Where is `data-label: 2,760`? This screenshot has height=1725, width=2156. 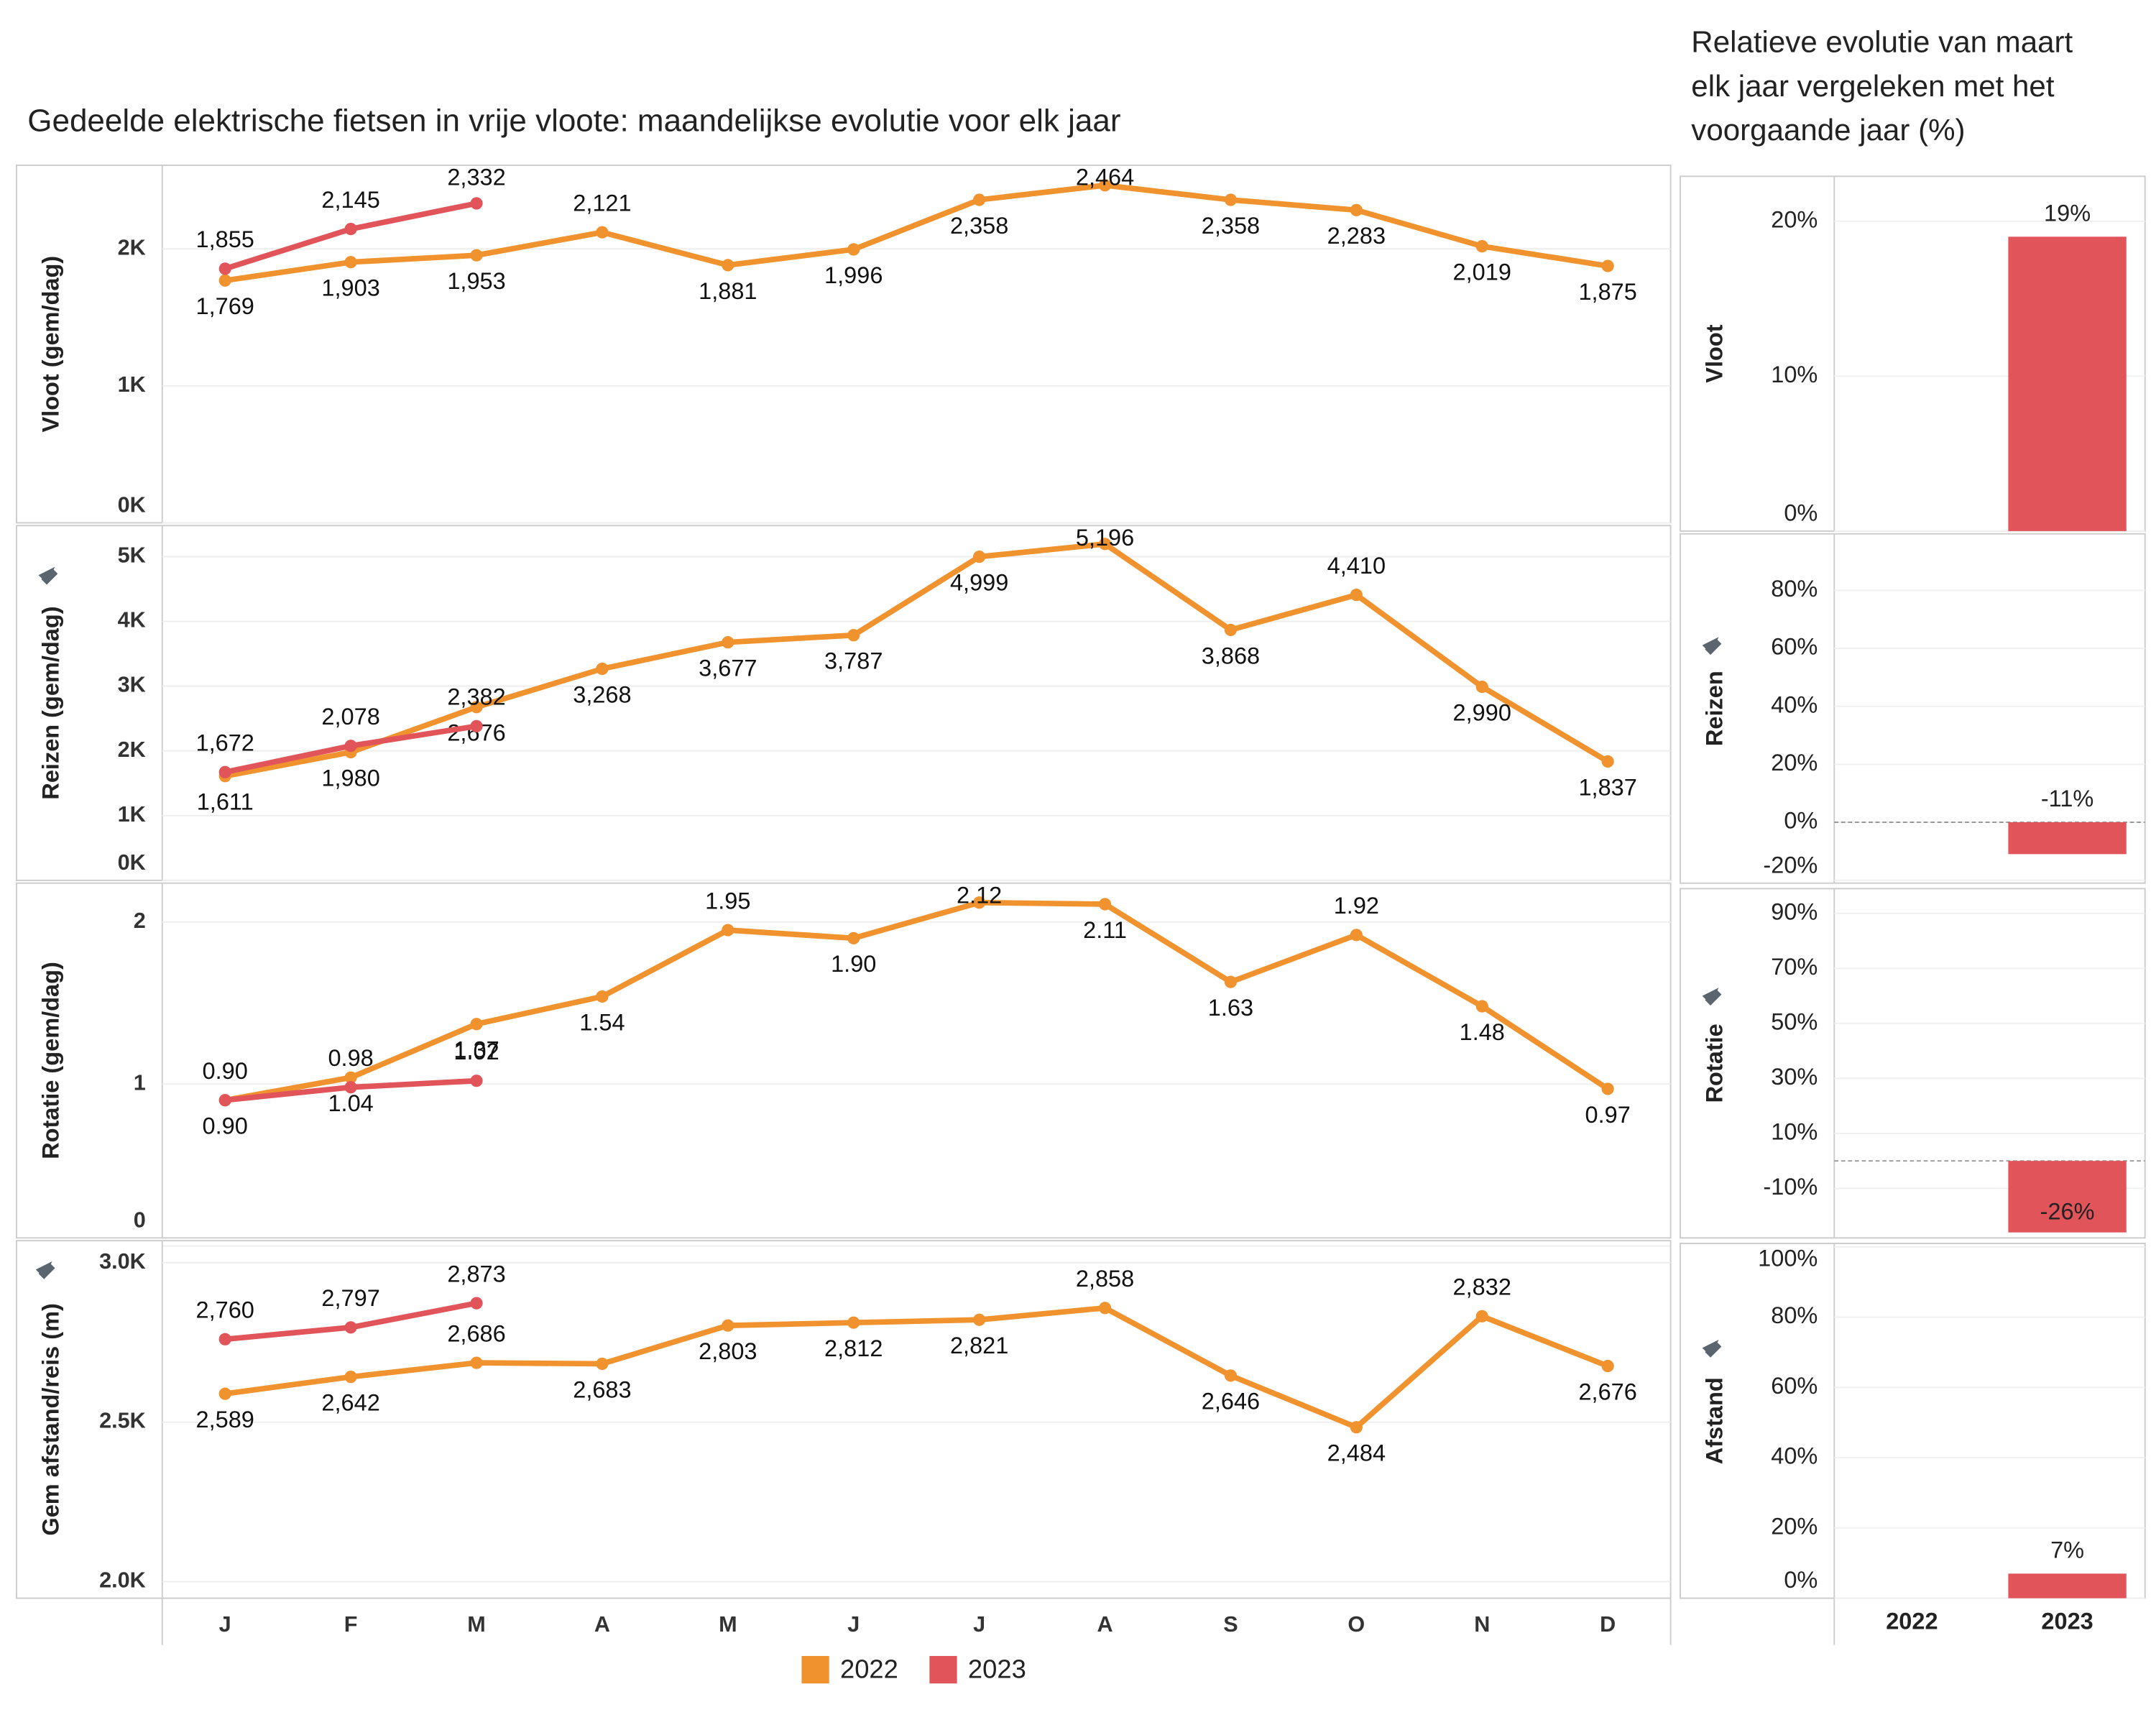
data-label: 2,760 is located at coordinates (225, 1310).